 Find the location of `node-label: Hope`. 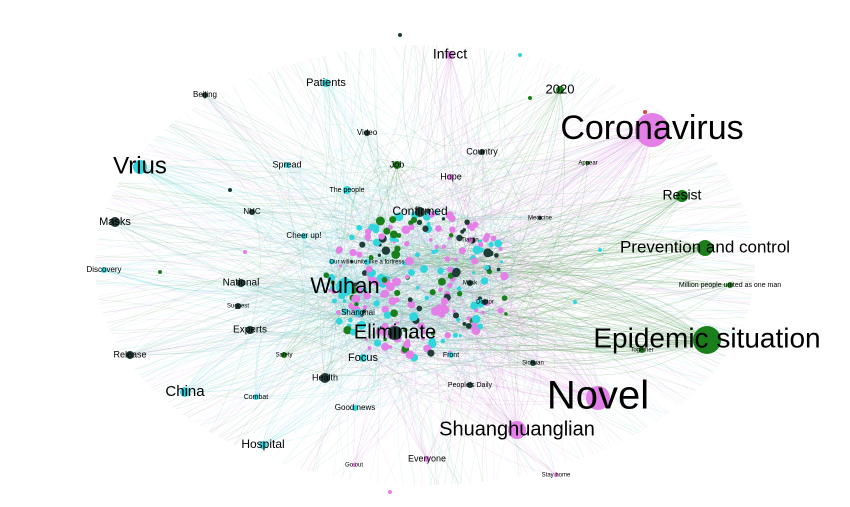

node-label: Hope is located at coordinates (451, 176).